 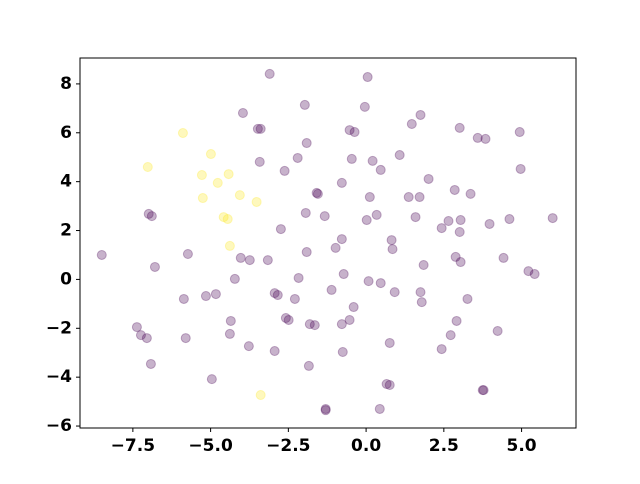 What do you see at coordinates (366, 446) in the screenshot?
I see `x-tick-label: 0.0` at bounding box center [366, 446].